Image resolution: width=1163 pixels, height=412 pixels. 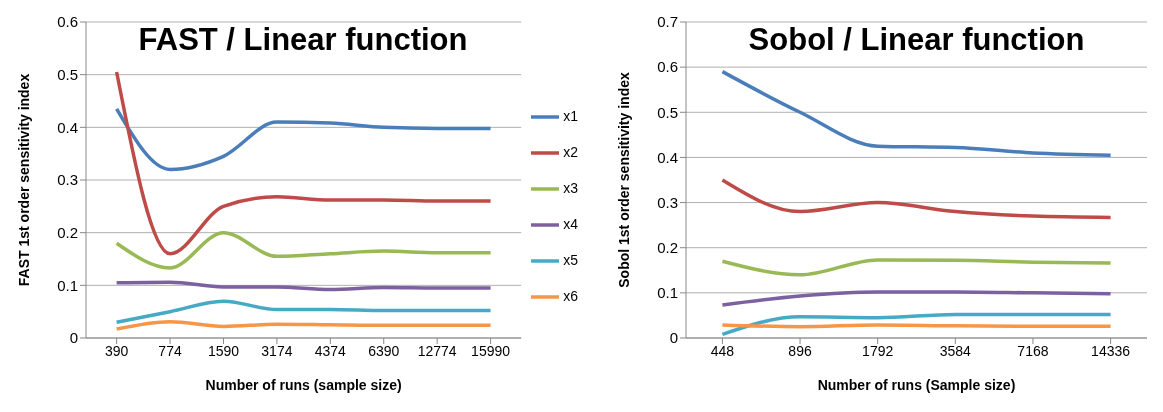 What do you see at coordinates (384, 350) in the screenshot?
I see `x-tick-label: 6390` at bounding box center [384, 350].